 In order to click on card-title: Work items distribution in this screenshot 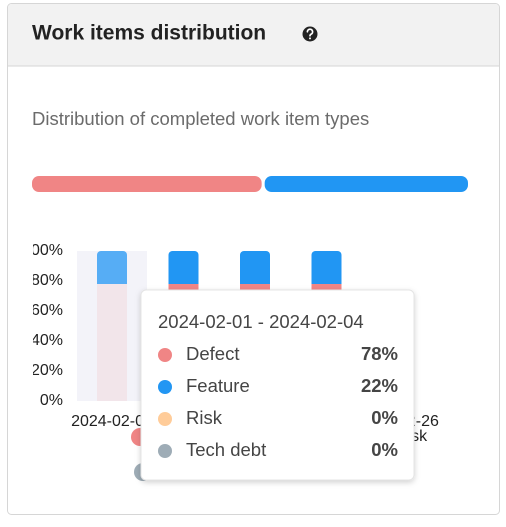, I will do `click(149, 33)`.